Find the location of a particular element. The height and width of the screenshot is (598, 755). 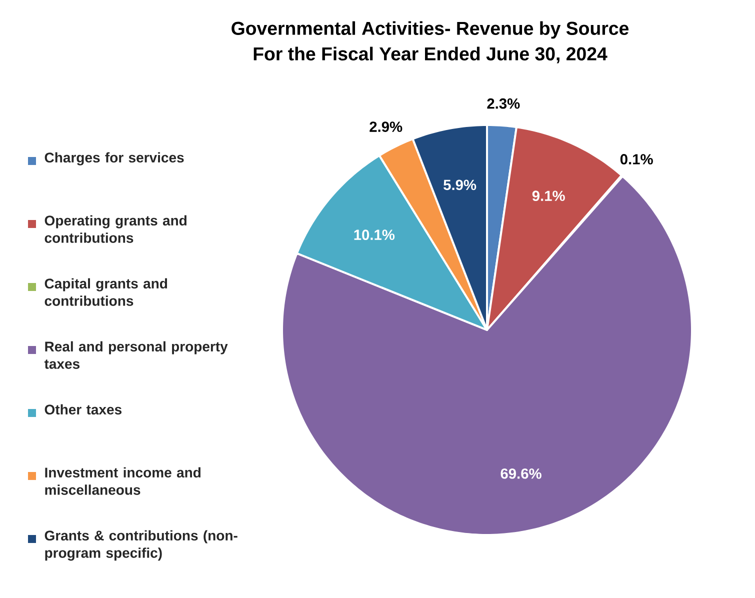

legend-label: Charges for services is located at coordinates (114, 159).